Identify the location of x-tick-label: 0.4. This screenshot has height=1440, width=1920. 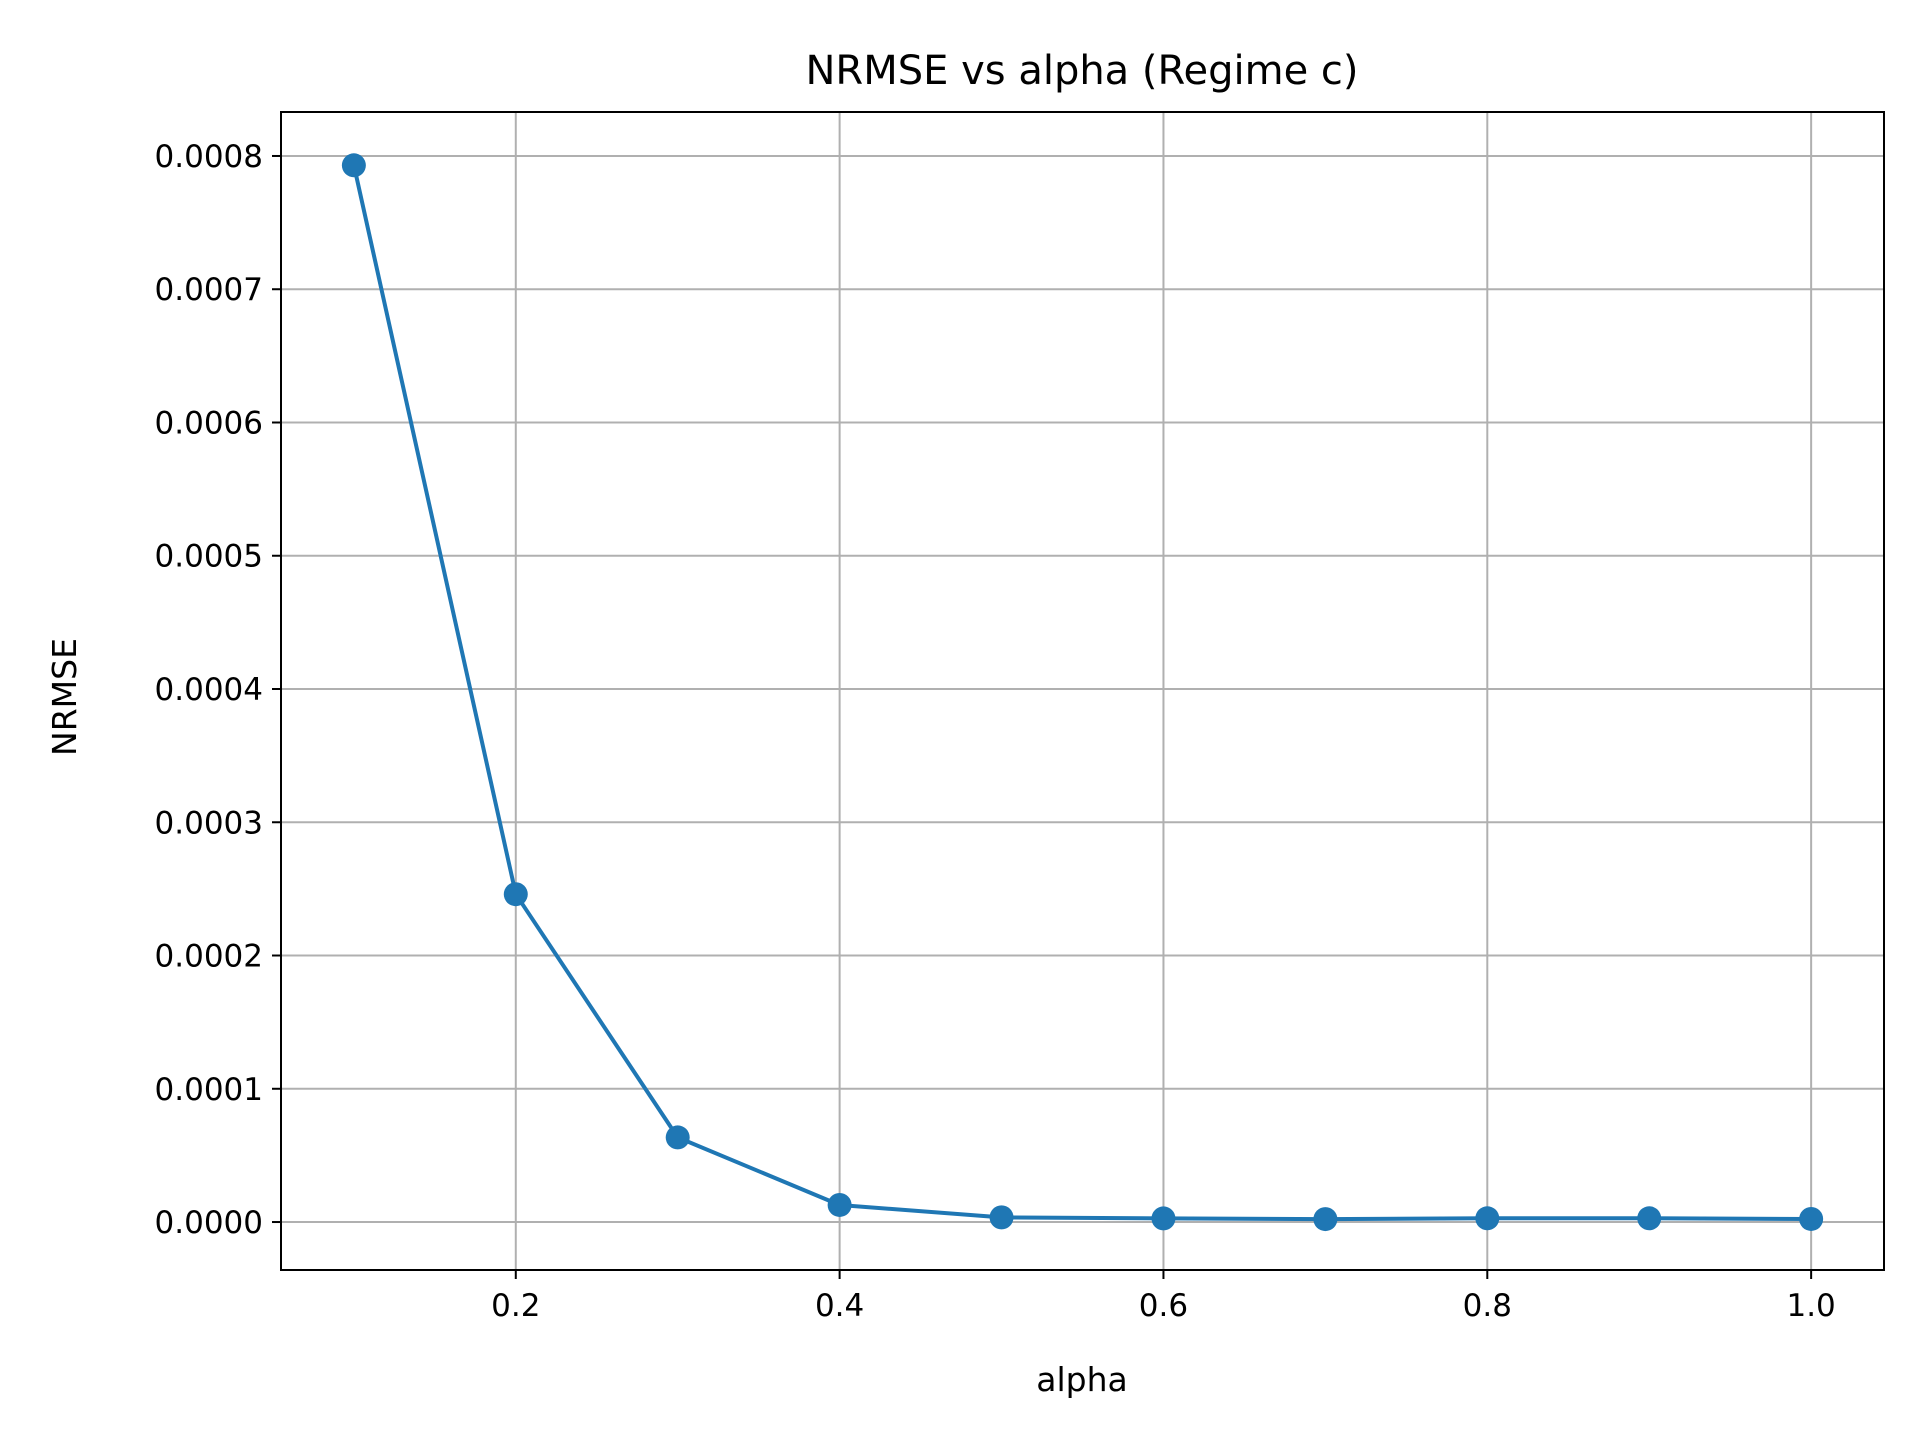
(839, 1306).